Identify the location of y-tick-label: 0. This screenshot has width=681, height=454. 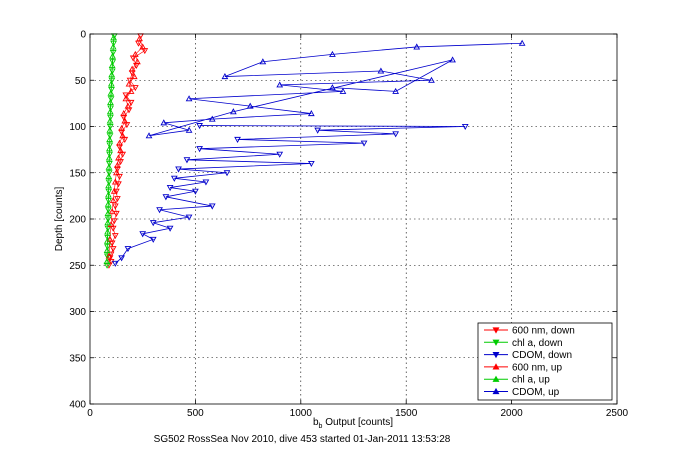
(83, 35).